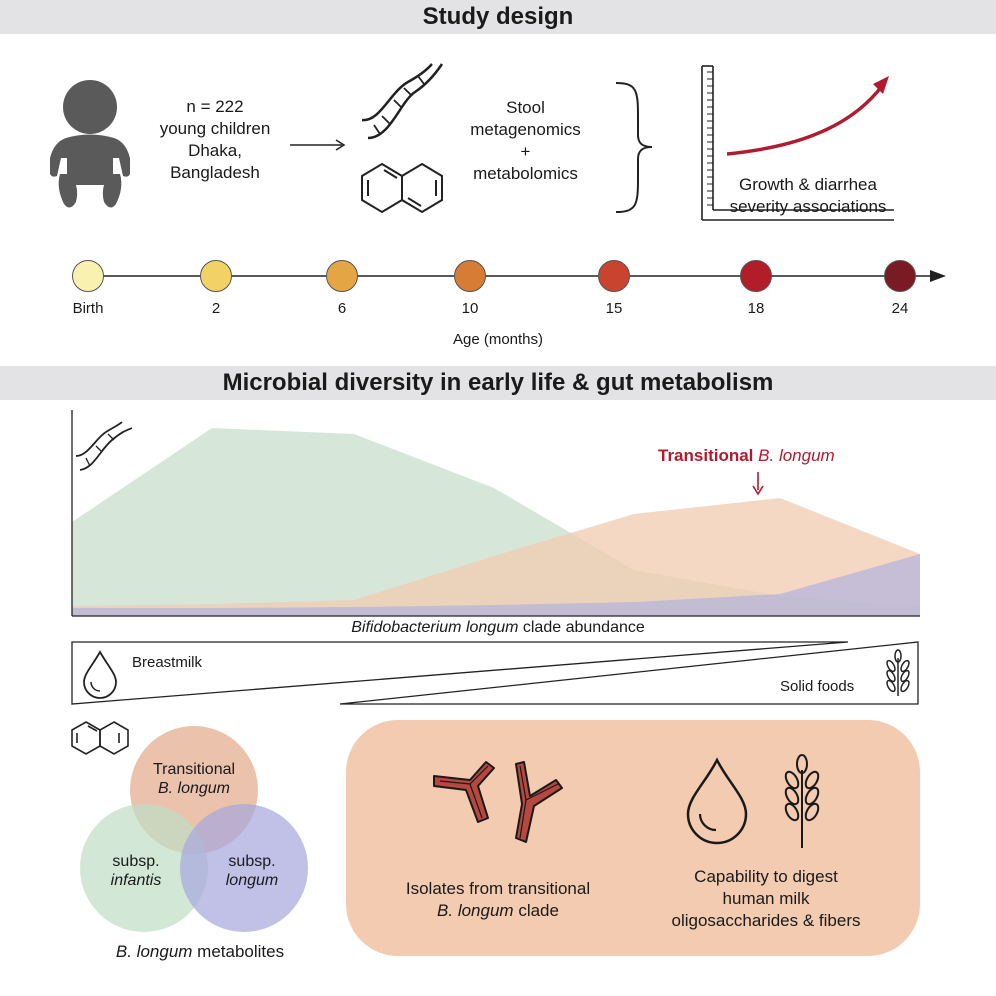 Image resolution: width=996 pixels, height=996 pixels. Describe the element at coordinates (525, 151) in the screenshot. I see `methods-line-3: +` at that location.